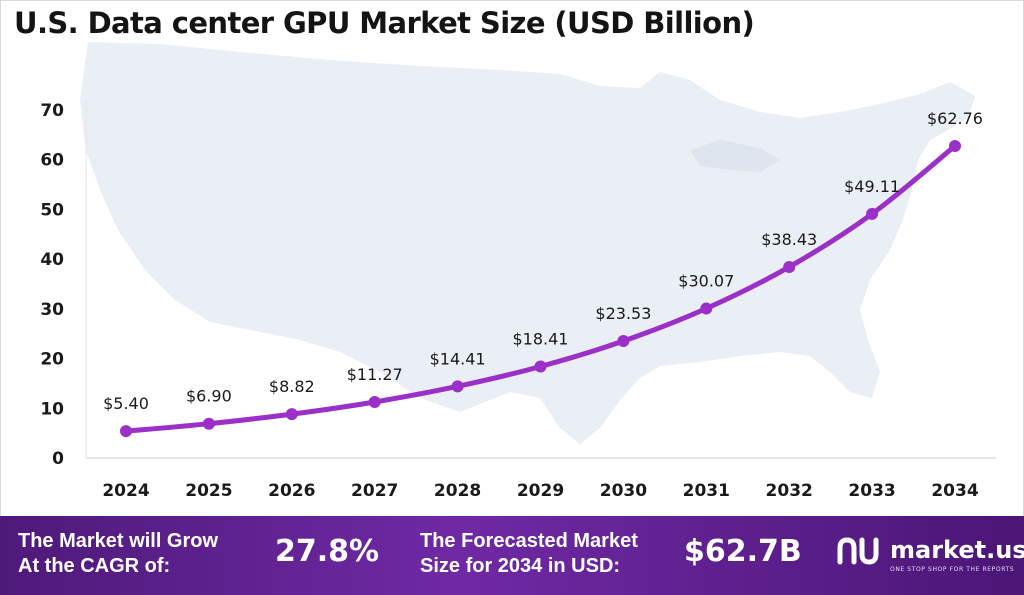  Describe the element at coordinates (375, 374) in the screenshot. I see `data-label: $11.27` at that location.